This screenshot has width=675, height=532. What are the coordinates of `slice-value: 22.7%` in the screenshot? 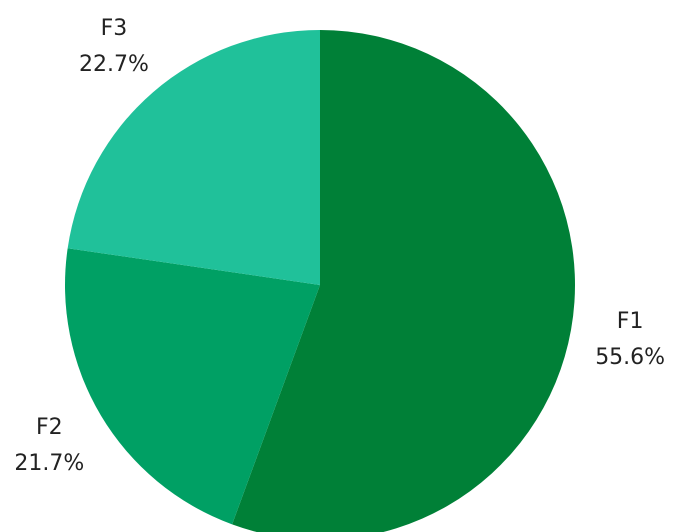 It's located at (114, 64).